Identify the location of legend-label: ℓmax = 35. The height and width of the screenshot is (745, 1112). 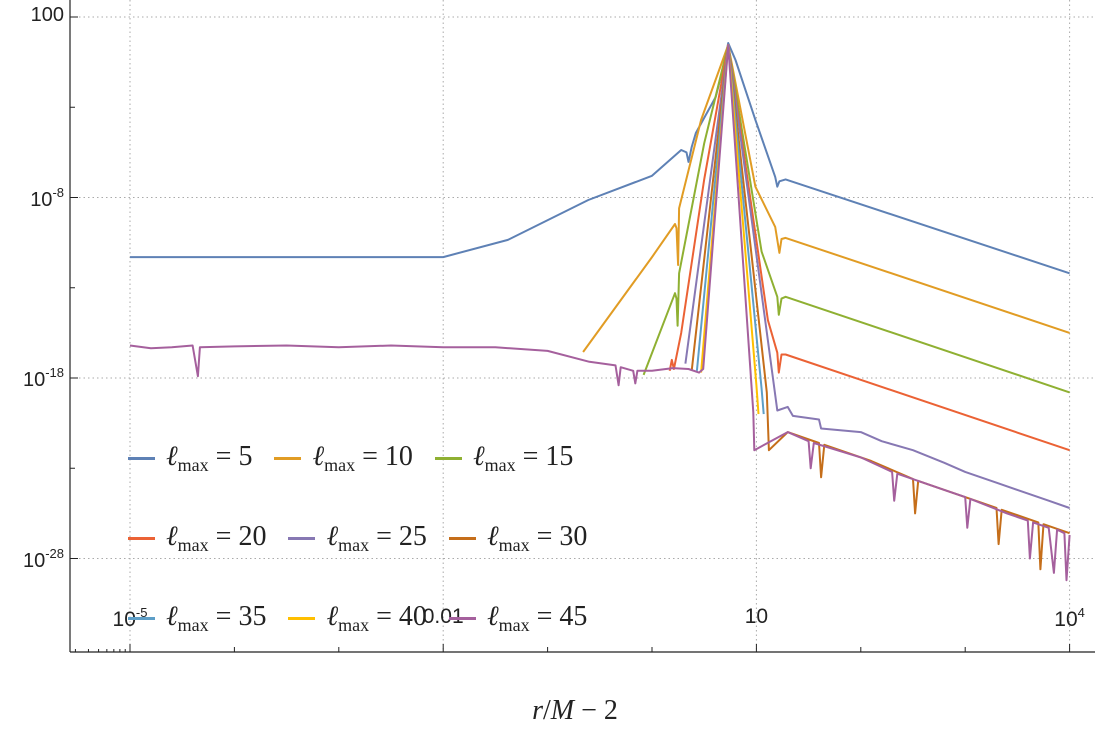
(216, 618).